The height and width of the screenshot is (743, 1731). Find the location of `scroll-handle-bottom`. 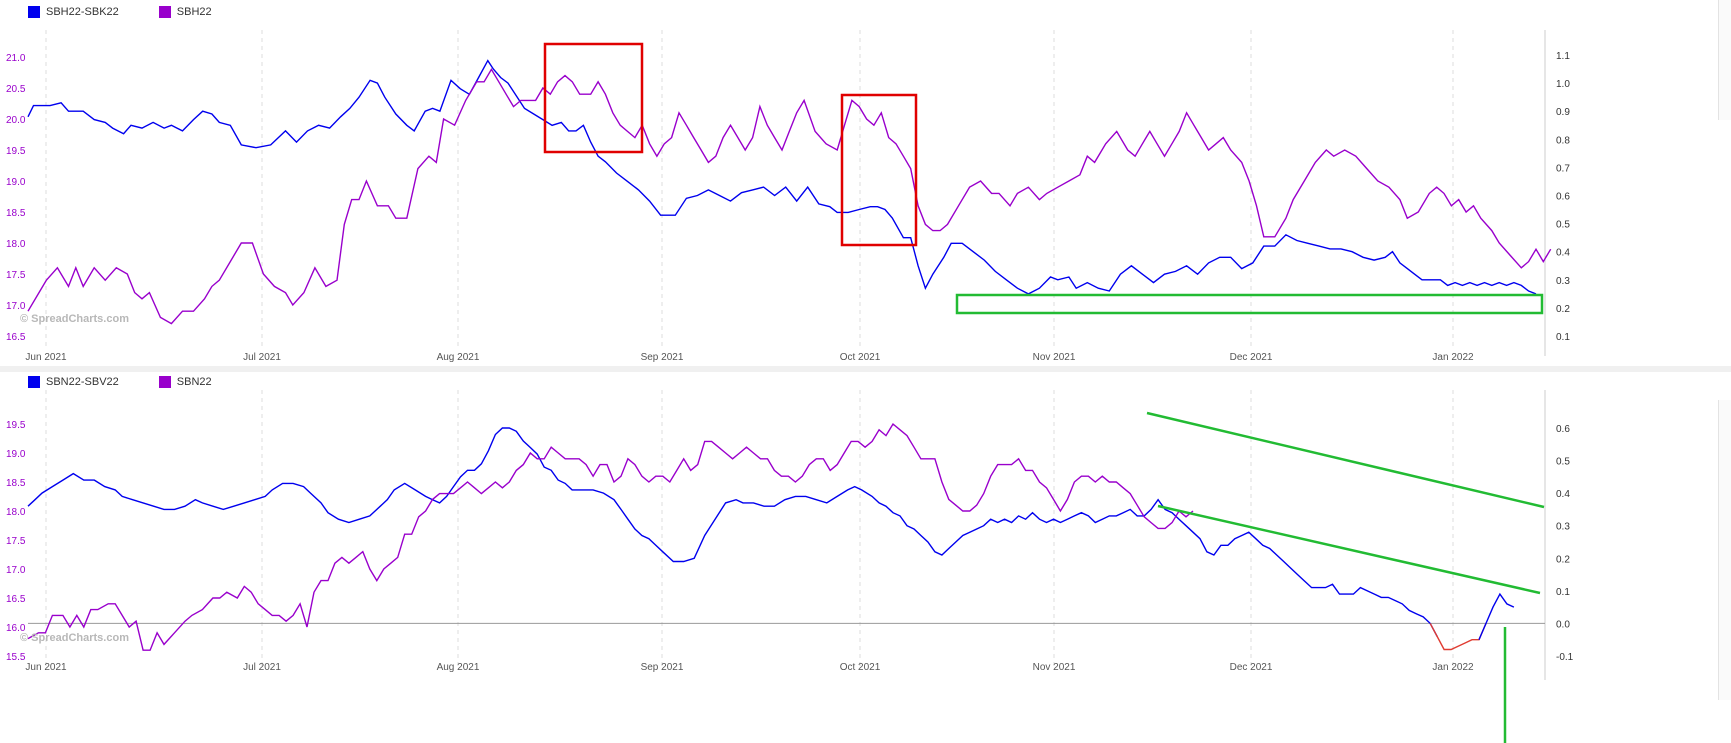

scroll-handle-bottom is located at coordinates (1724, 550).